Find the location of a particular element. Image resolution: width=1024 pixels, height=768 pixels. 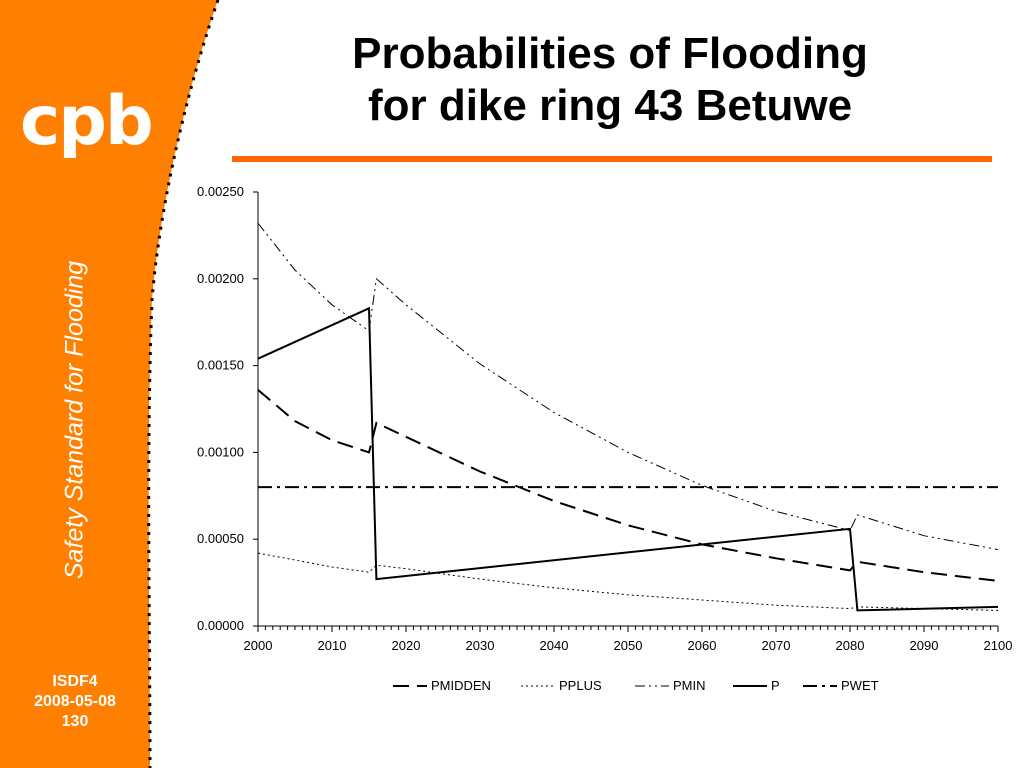

footer-slide-number: 130 is located at coordinates (75, 721).